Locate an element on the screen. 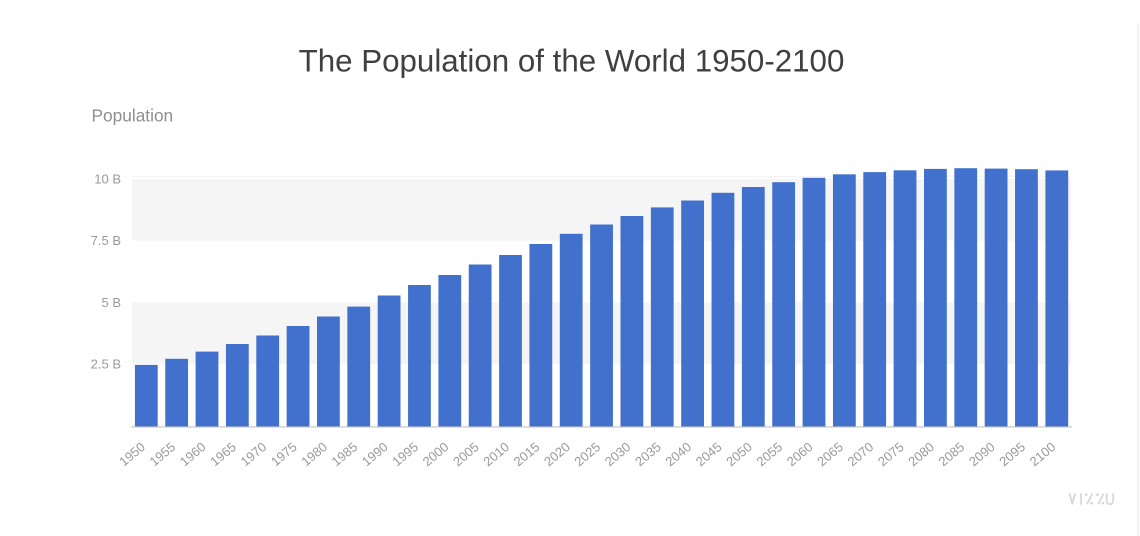  svg-text: 10 B is located at coordinates (107, 179).